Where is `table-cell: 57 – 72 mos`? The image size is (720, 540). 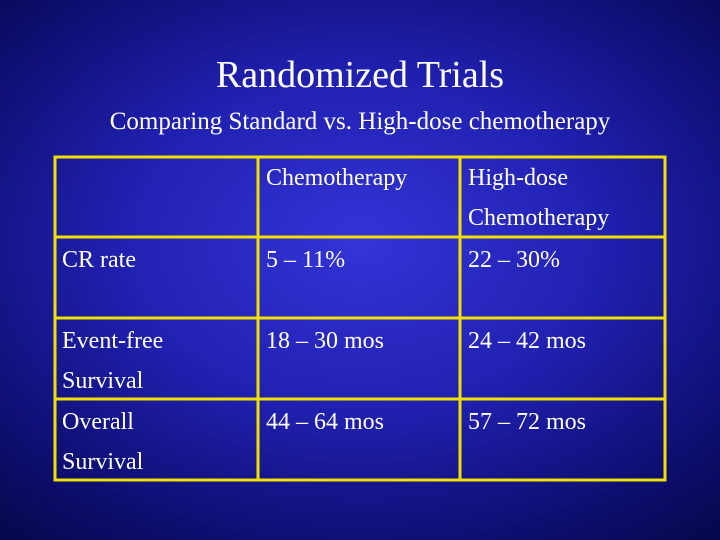
table-cell: 57 – 72 mos is located at coordinates (527, 422).